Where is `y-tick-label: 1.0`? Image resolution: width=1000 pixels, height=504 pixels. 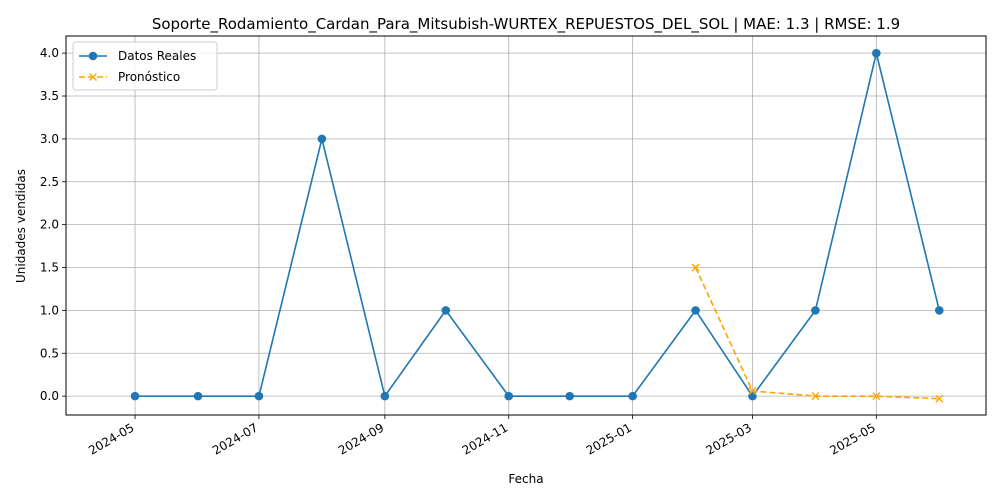 y-tick-label: 1.0 is located at coordinates (49, 310).